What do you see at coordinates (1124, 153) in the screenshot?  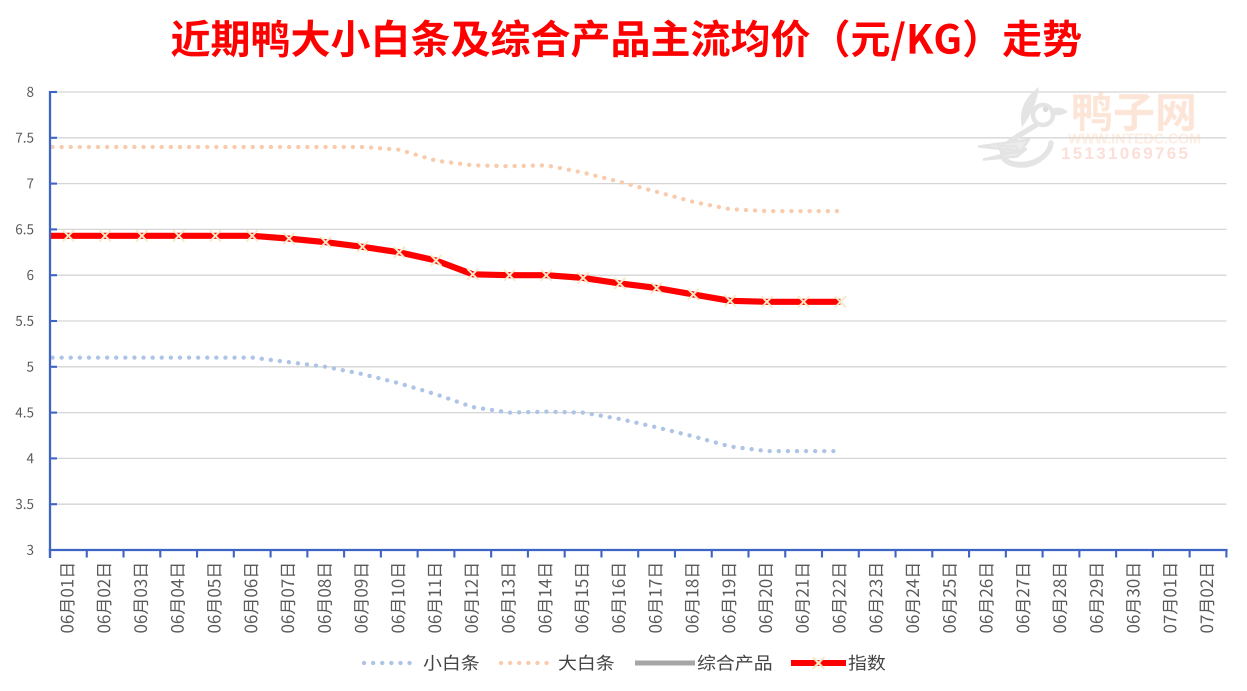 I see `svg-text: 15131069765` at bounding box center [1124, 153].